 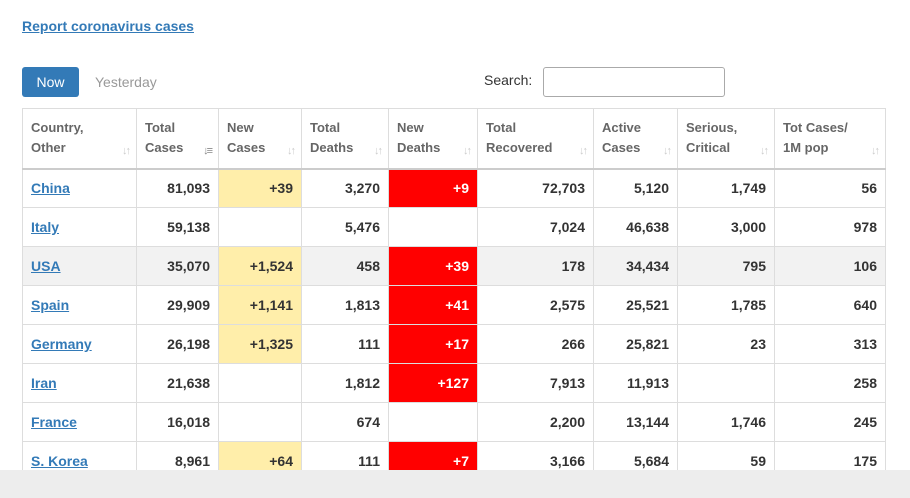 I want to click on new-cases-cell: +1,325, so click(x=260, y=344).